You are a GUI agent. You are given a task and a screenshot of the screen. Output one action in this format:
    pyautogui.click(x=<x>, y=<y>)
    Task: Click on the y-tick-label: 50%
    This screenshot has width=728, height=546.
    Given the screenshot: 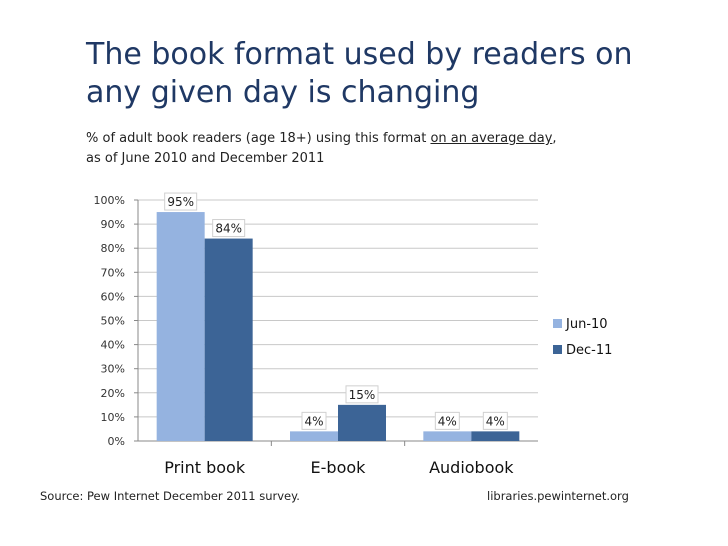 What is the action you would take?
    pyautogui.click(x=113, y=321)
    